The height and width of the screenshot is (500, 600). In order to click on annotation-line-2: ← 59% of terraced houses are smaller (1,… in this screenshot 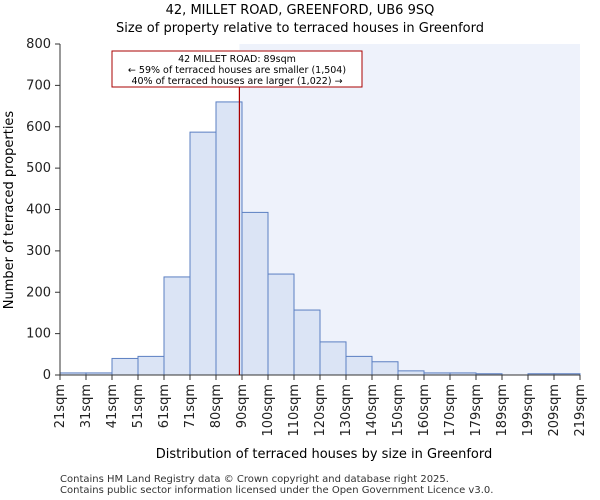, I will do `click(237, 70)`.